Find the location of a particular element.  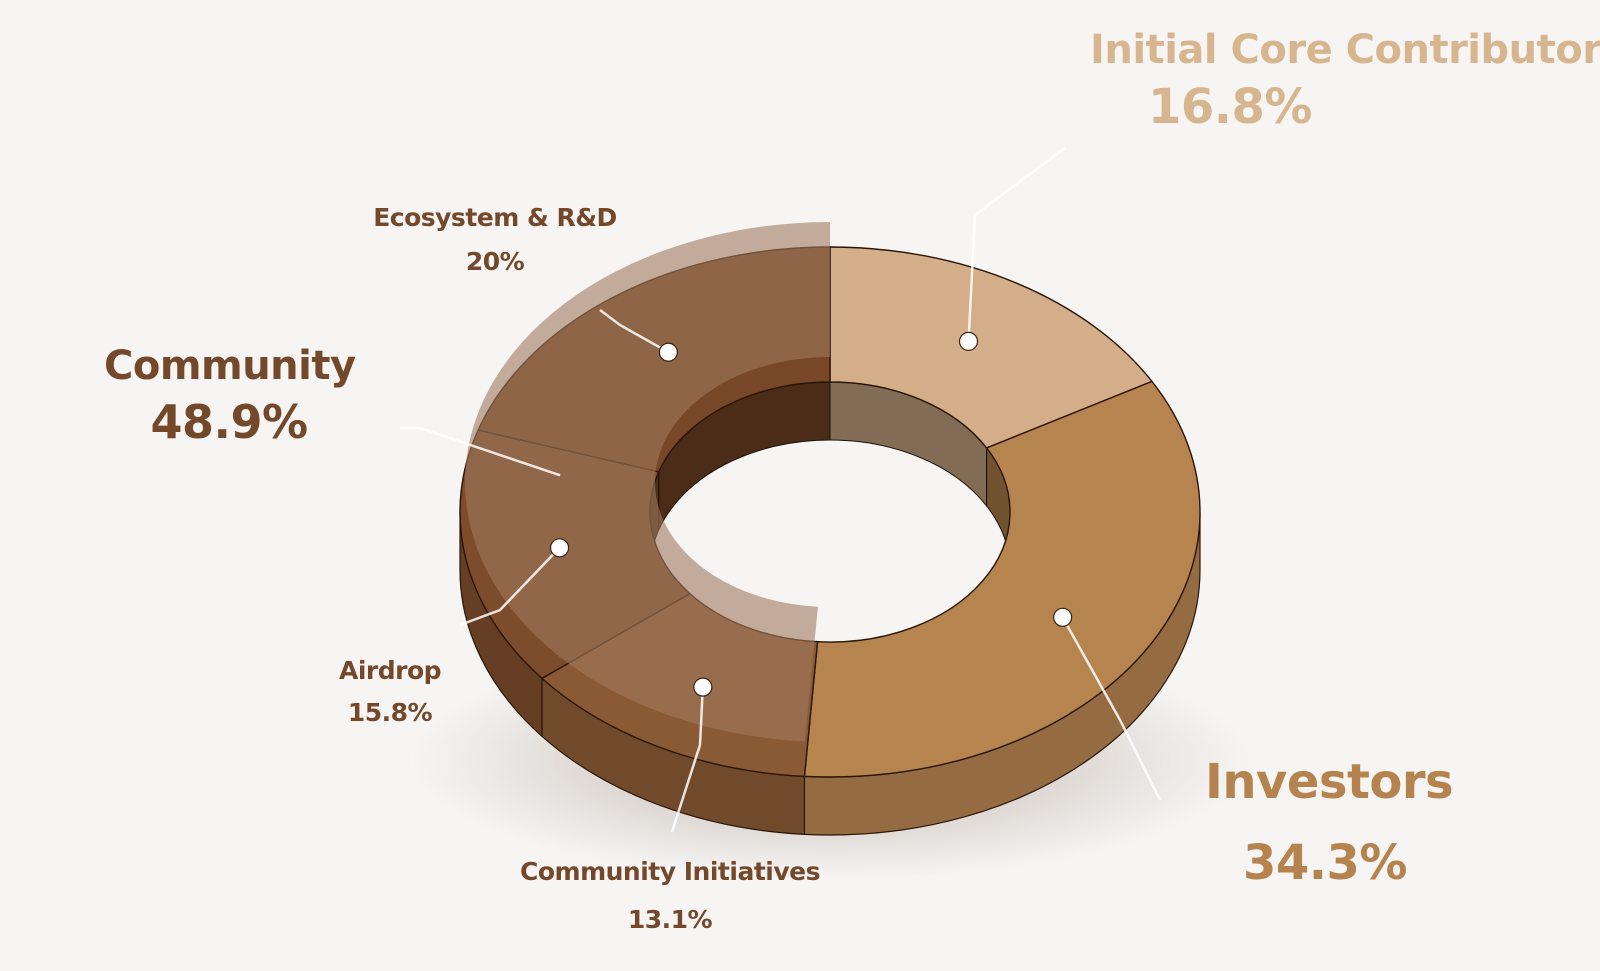

slice-value: 15.8% is located at coordinates (390, 712).